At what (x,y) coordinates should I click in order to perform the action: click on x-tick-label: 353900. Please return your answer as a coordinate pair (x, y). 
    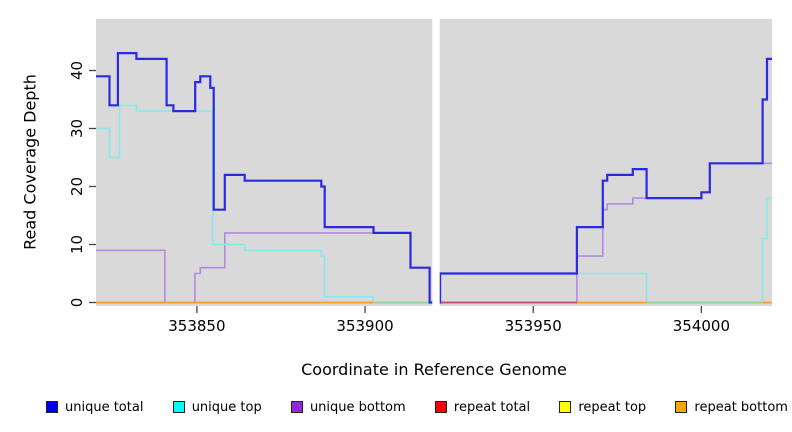
    Looking at the image, I should click on (364, 326).